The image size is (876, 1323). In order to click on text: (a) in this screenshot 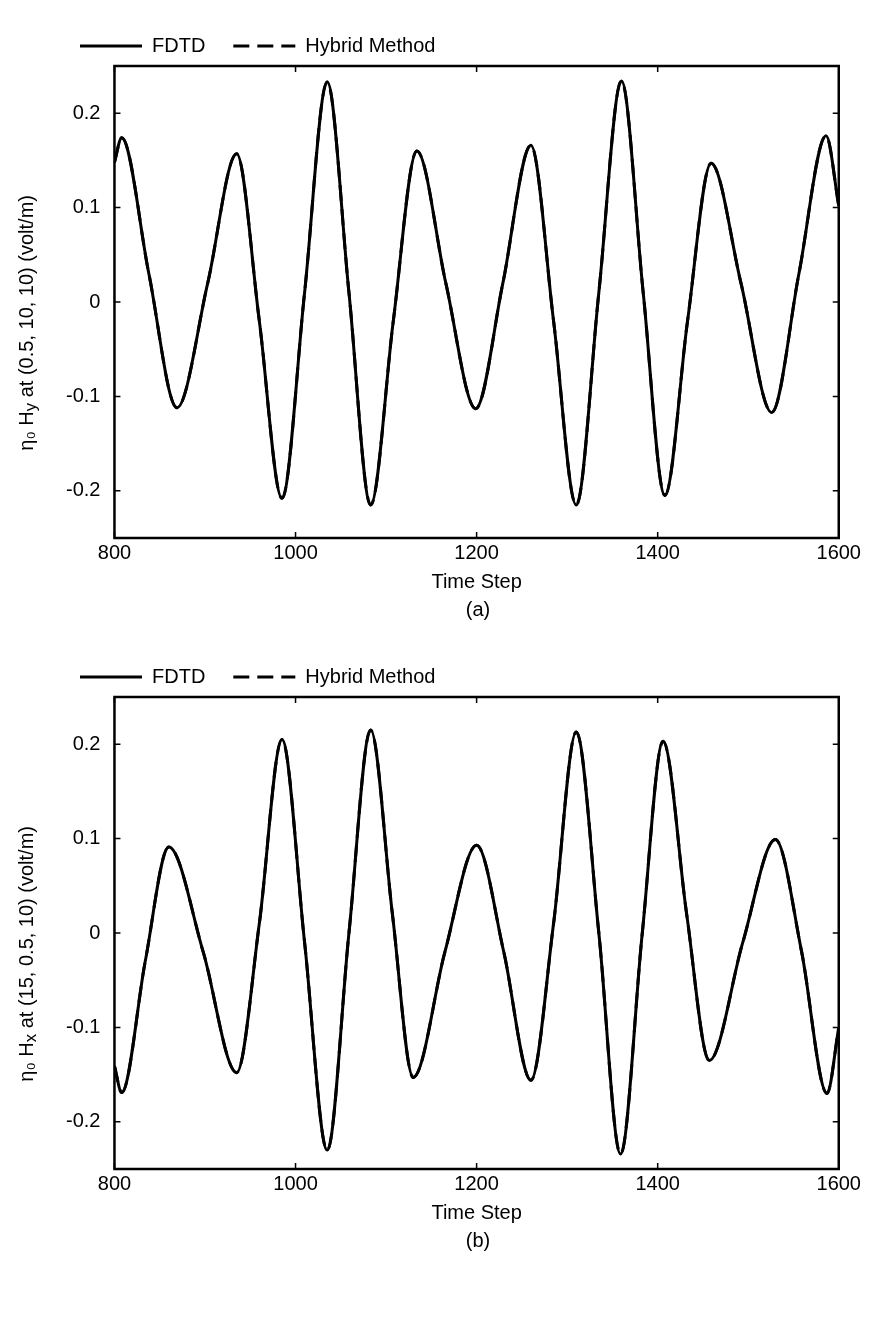, I will do `click(478, 609)`.